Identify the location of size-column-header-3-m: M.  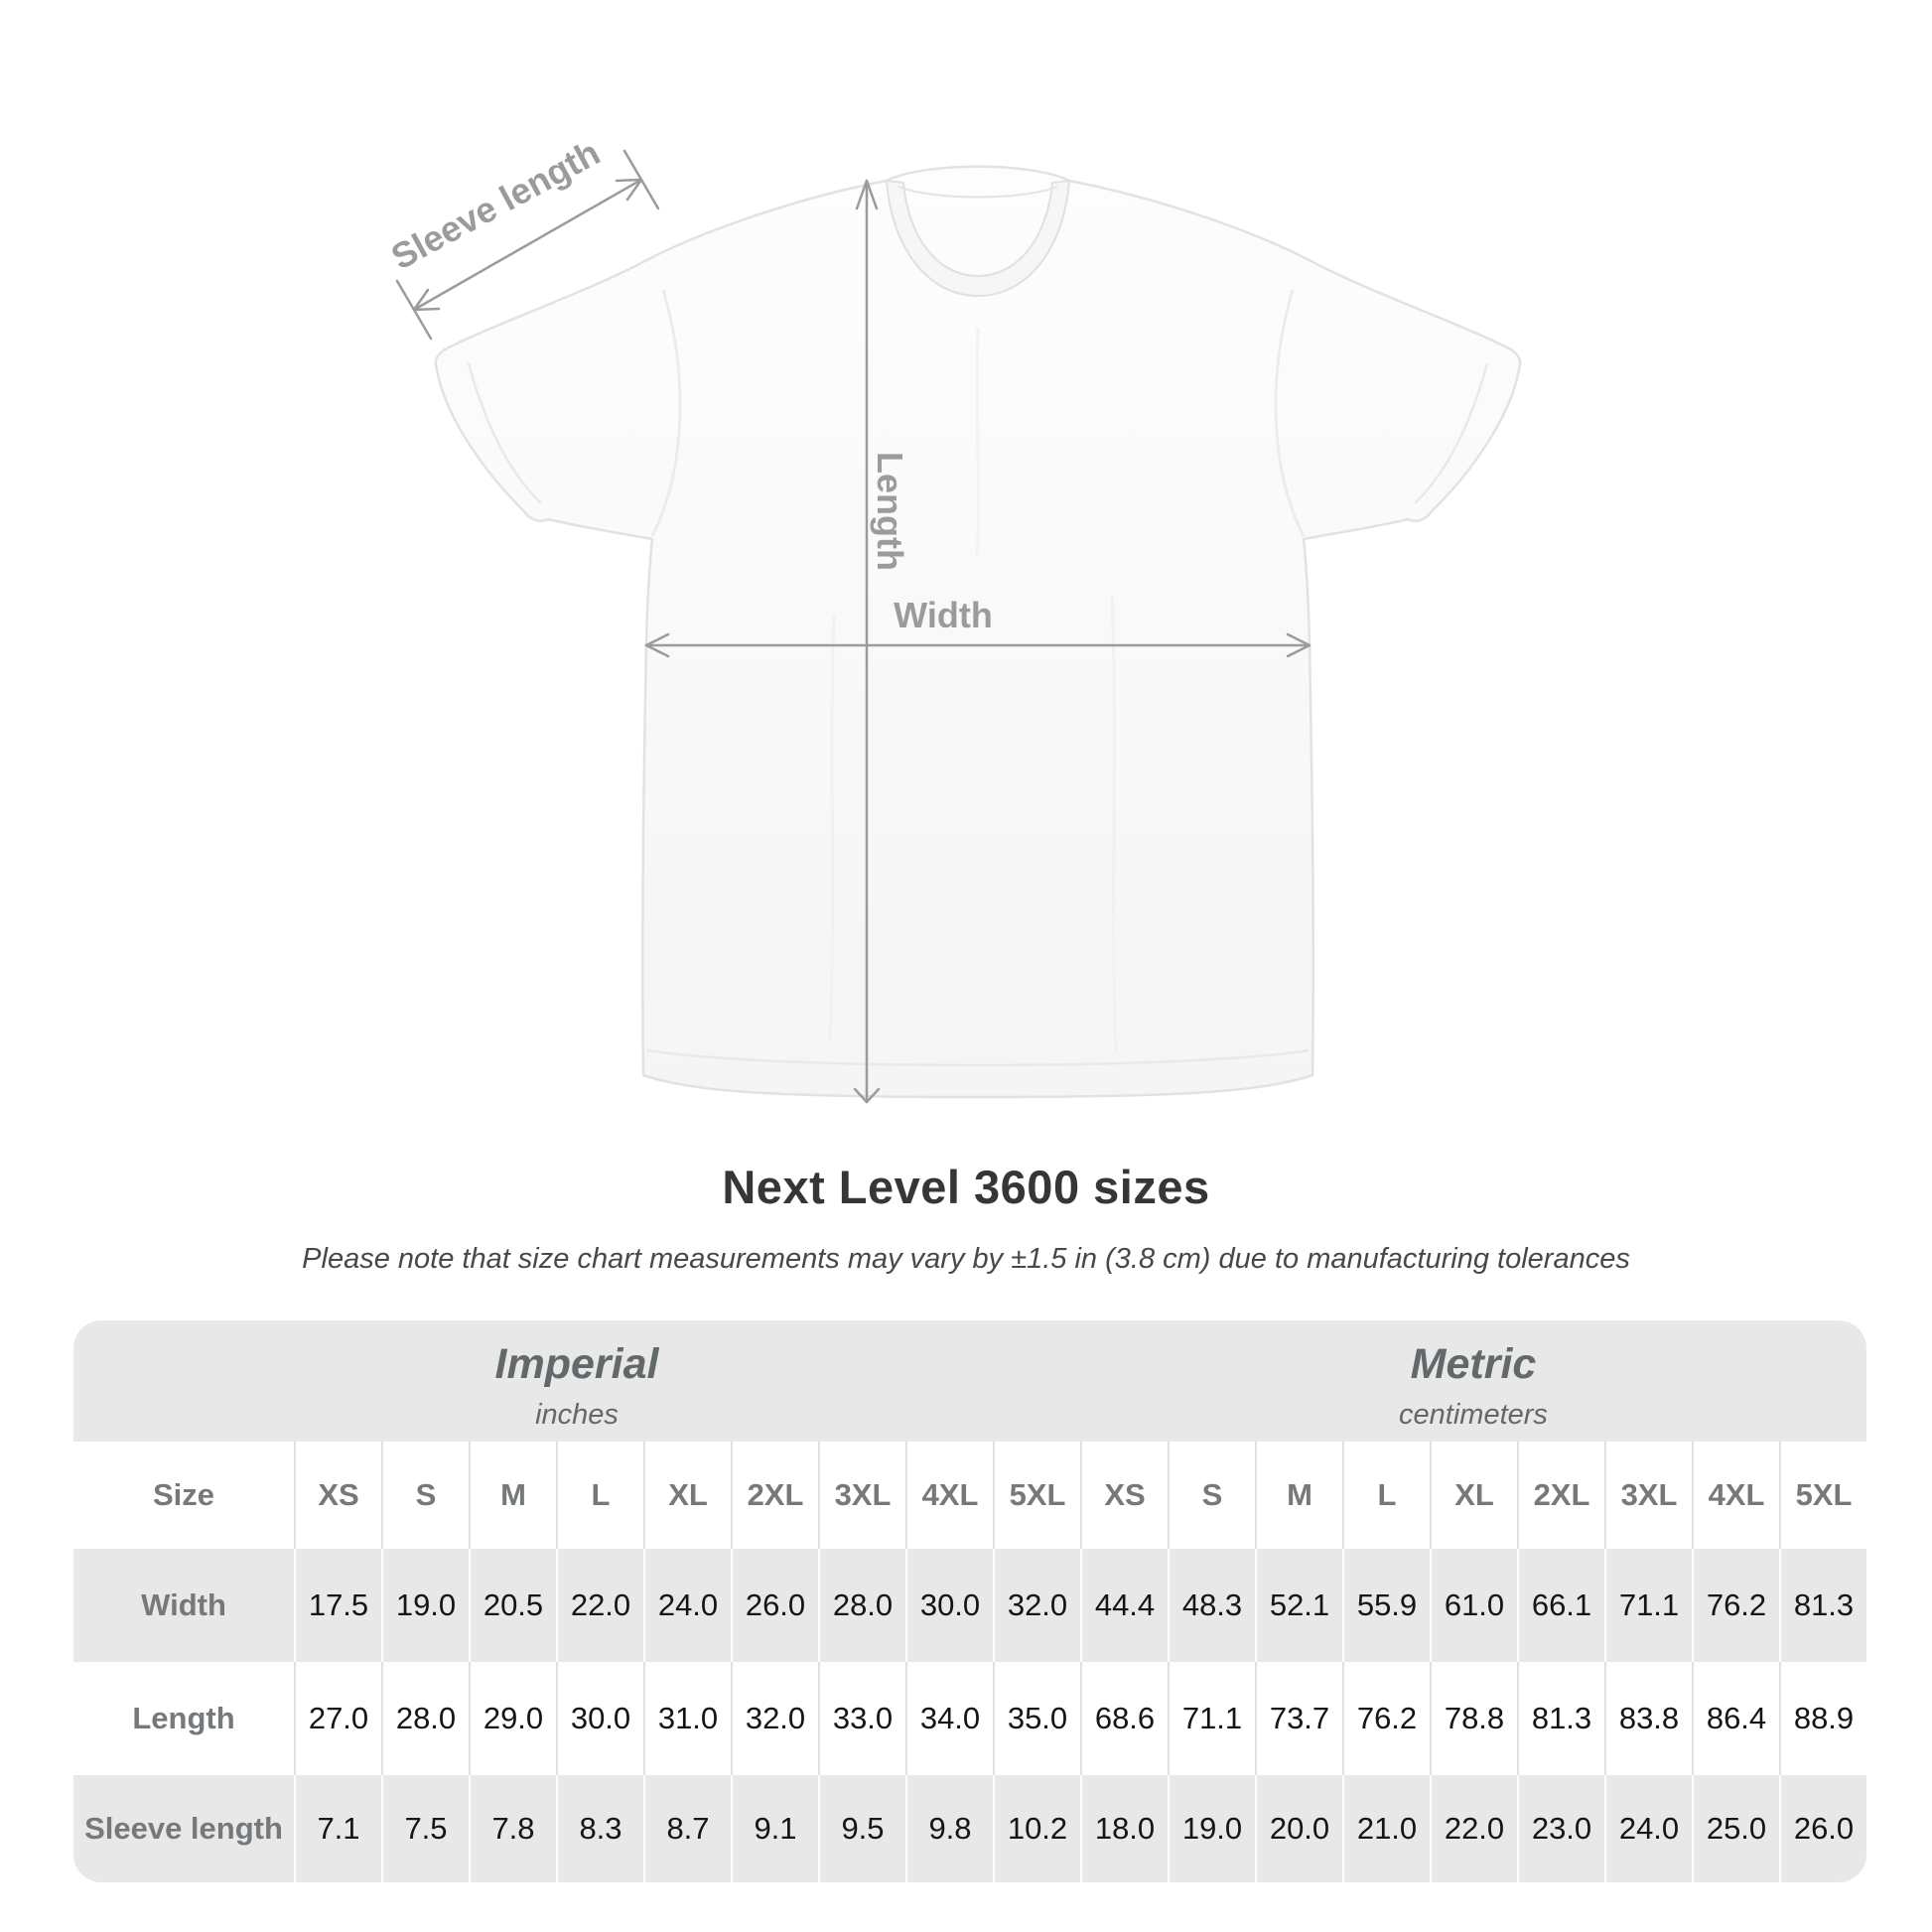
(512, 1496).